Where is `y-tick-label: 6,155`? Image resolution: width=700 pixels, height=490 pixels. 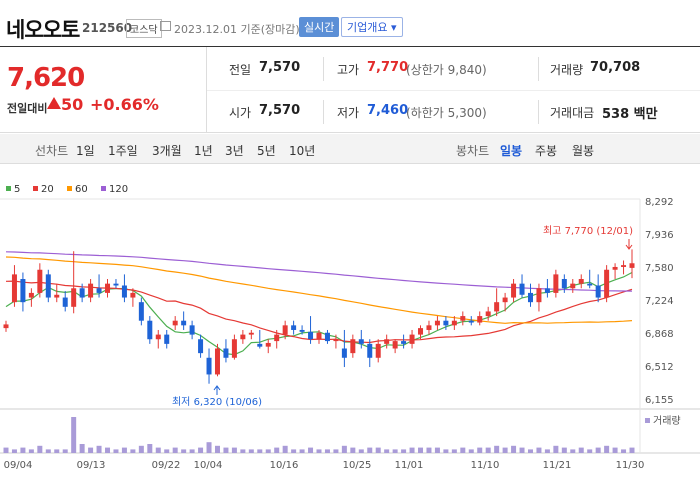
y-tick-label: 6,155 is located at coordinates (659, 400).